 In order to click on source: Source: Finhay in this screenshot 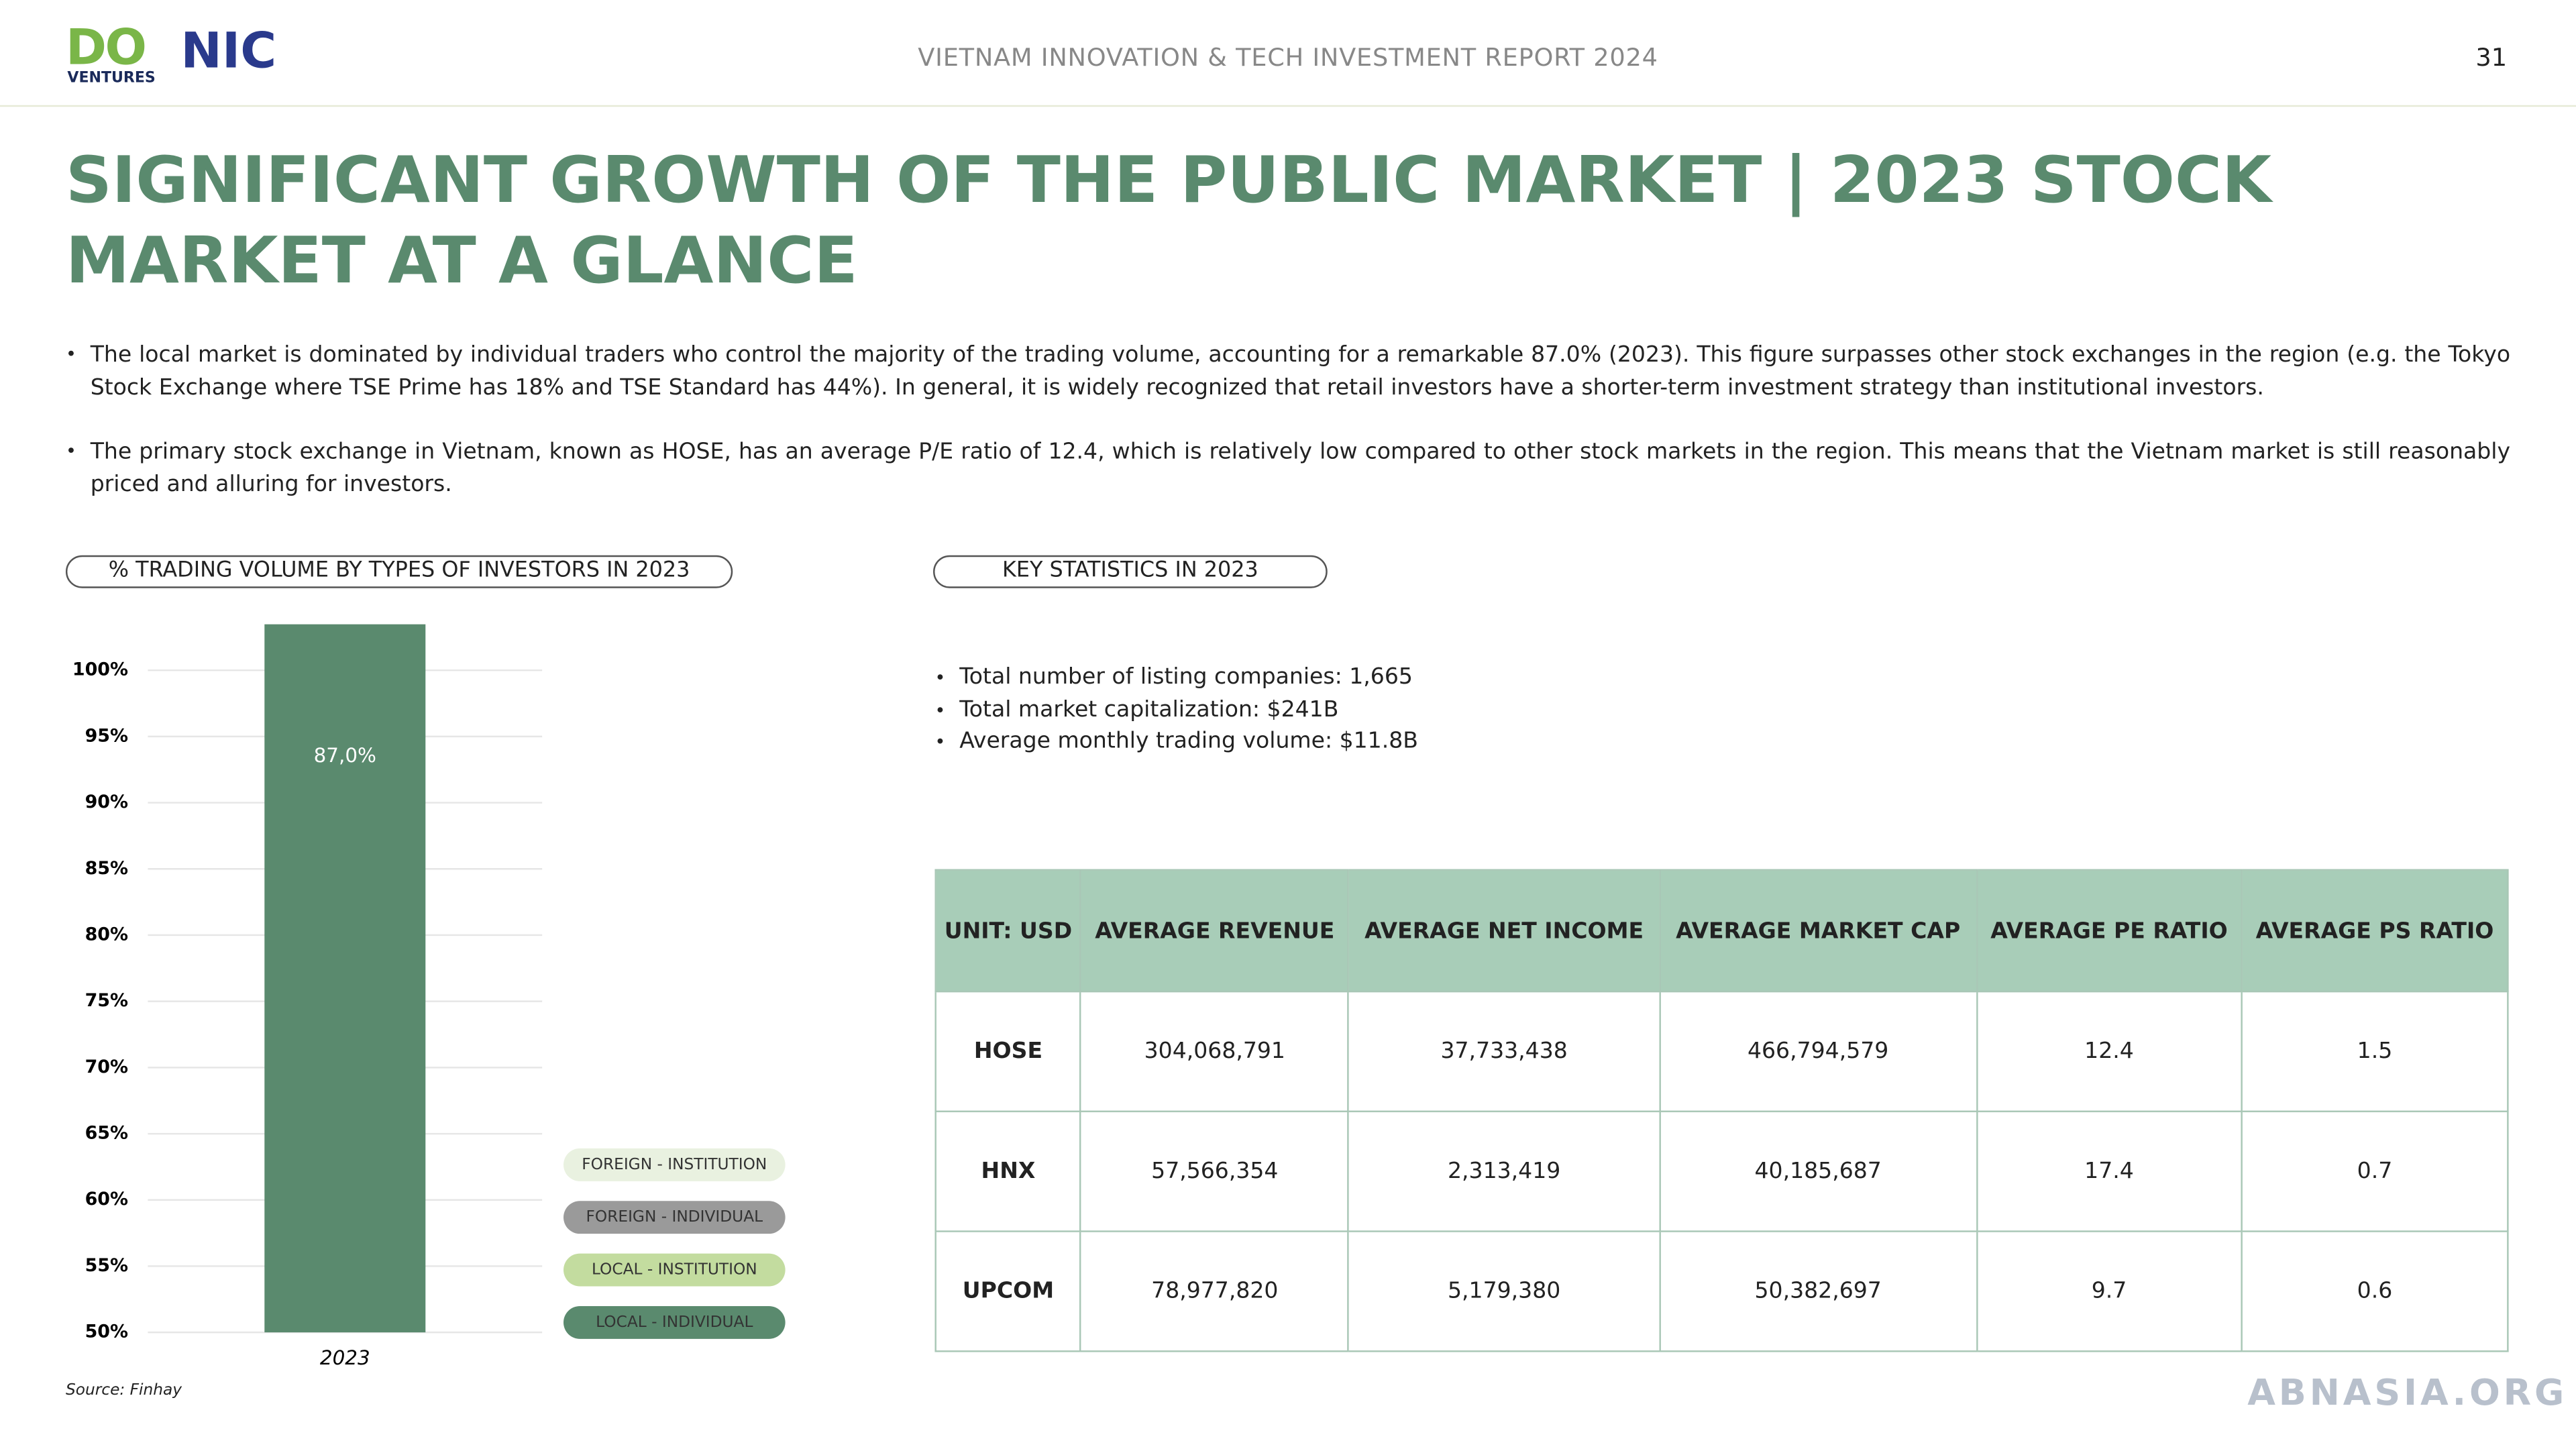, I will do `click(123, 1390)`.